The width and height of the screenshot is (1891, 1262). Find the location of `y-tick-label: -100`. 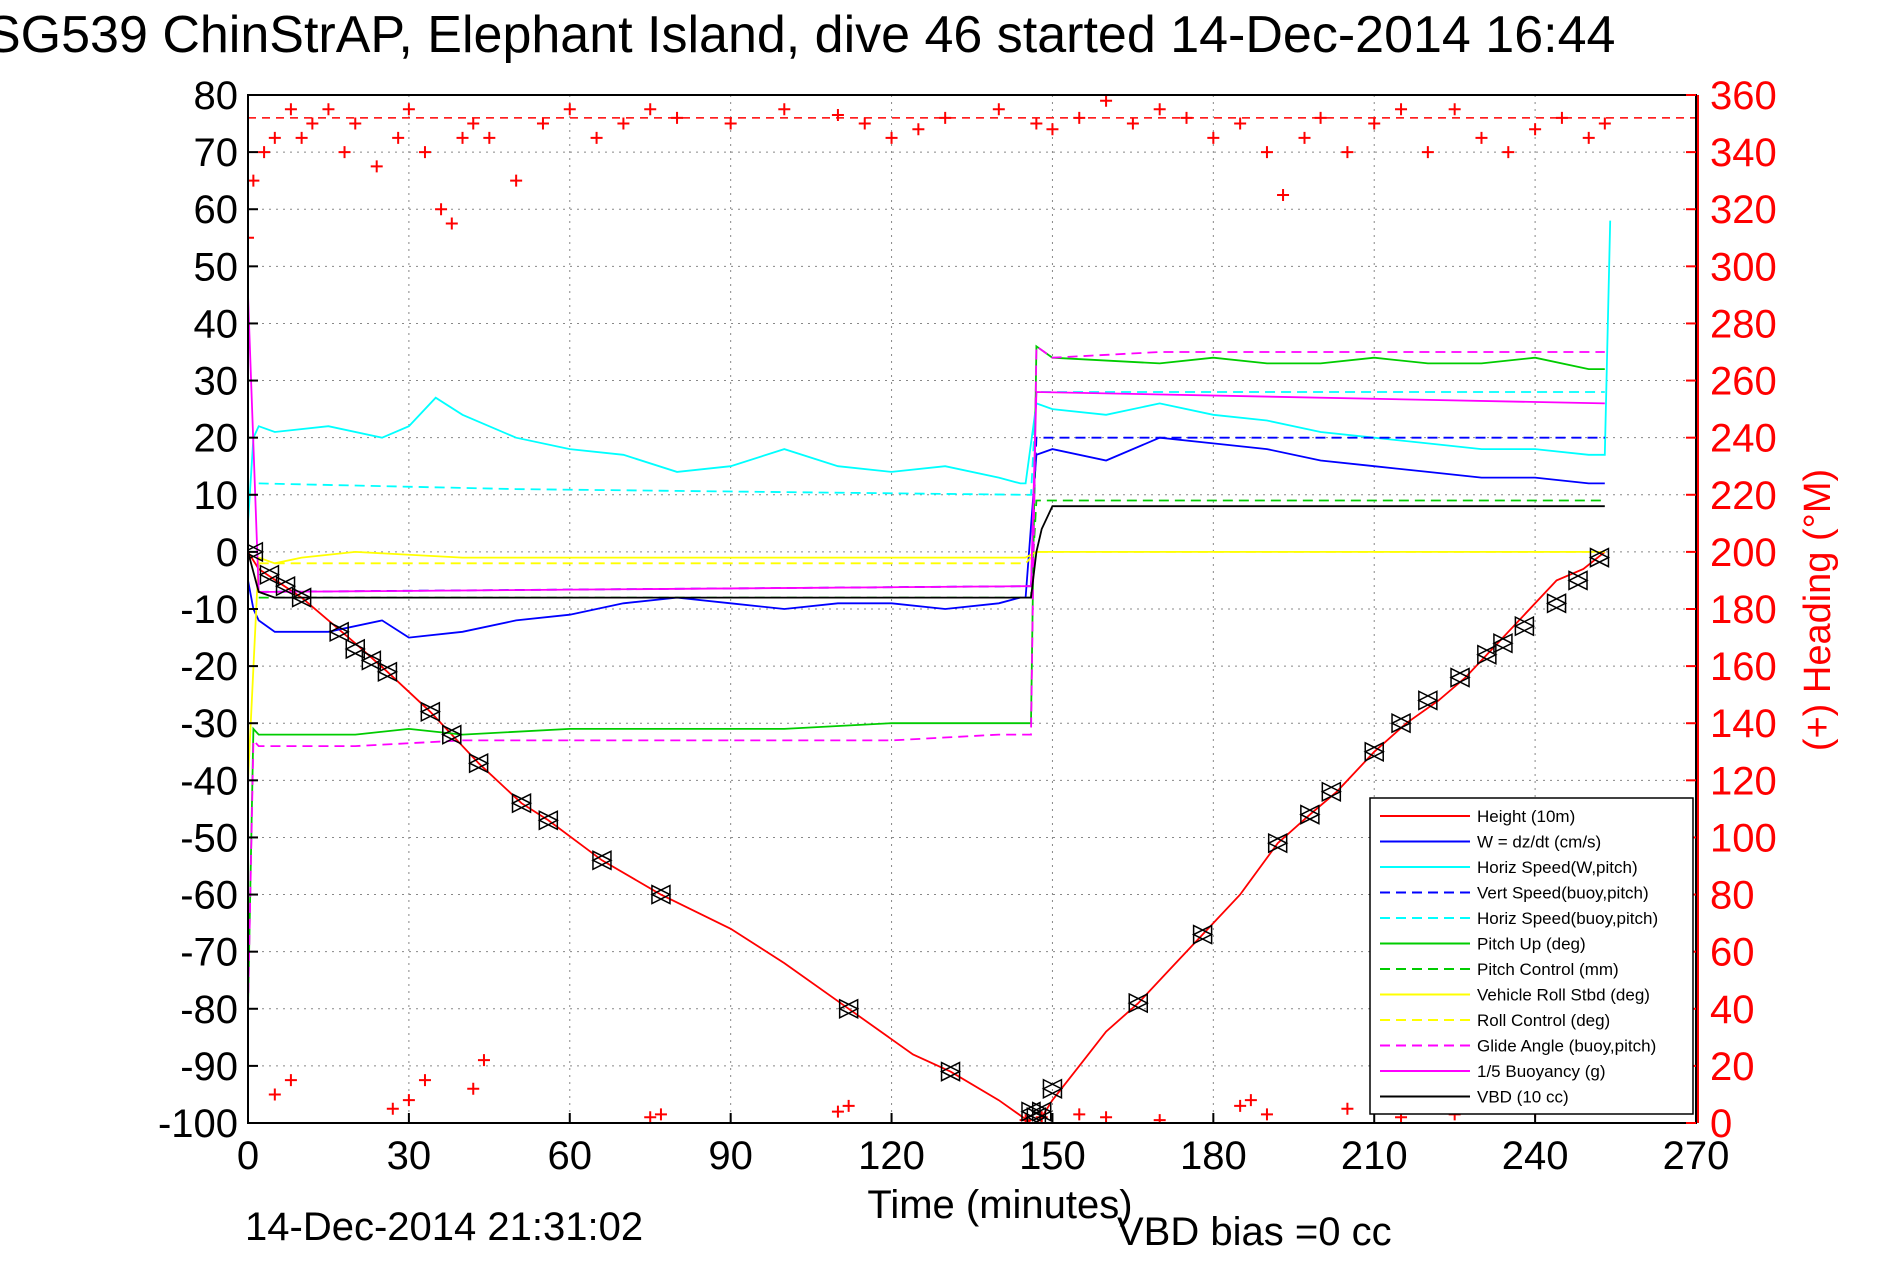

y-tick-label: -100 is located at coordinates (198, 1124).